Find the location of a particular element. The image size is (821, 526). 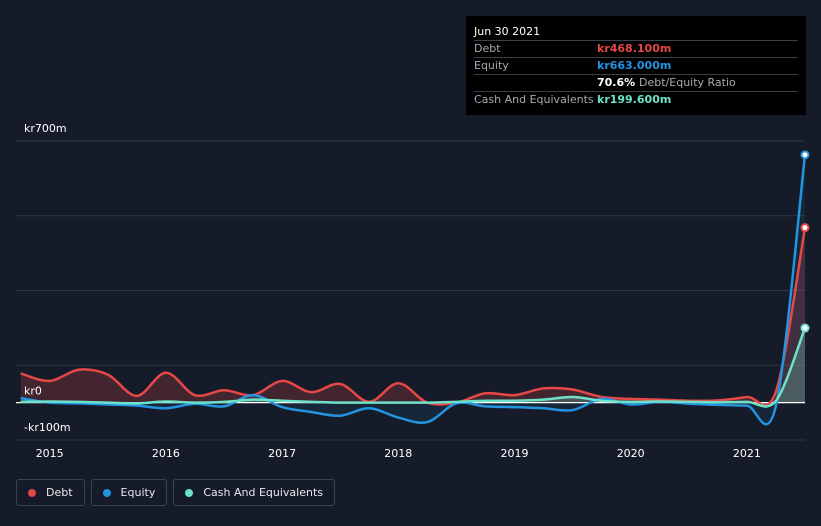

series-end-markers is located at coordinates (805, 241).